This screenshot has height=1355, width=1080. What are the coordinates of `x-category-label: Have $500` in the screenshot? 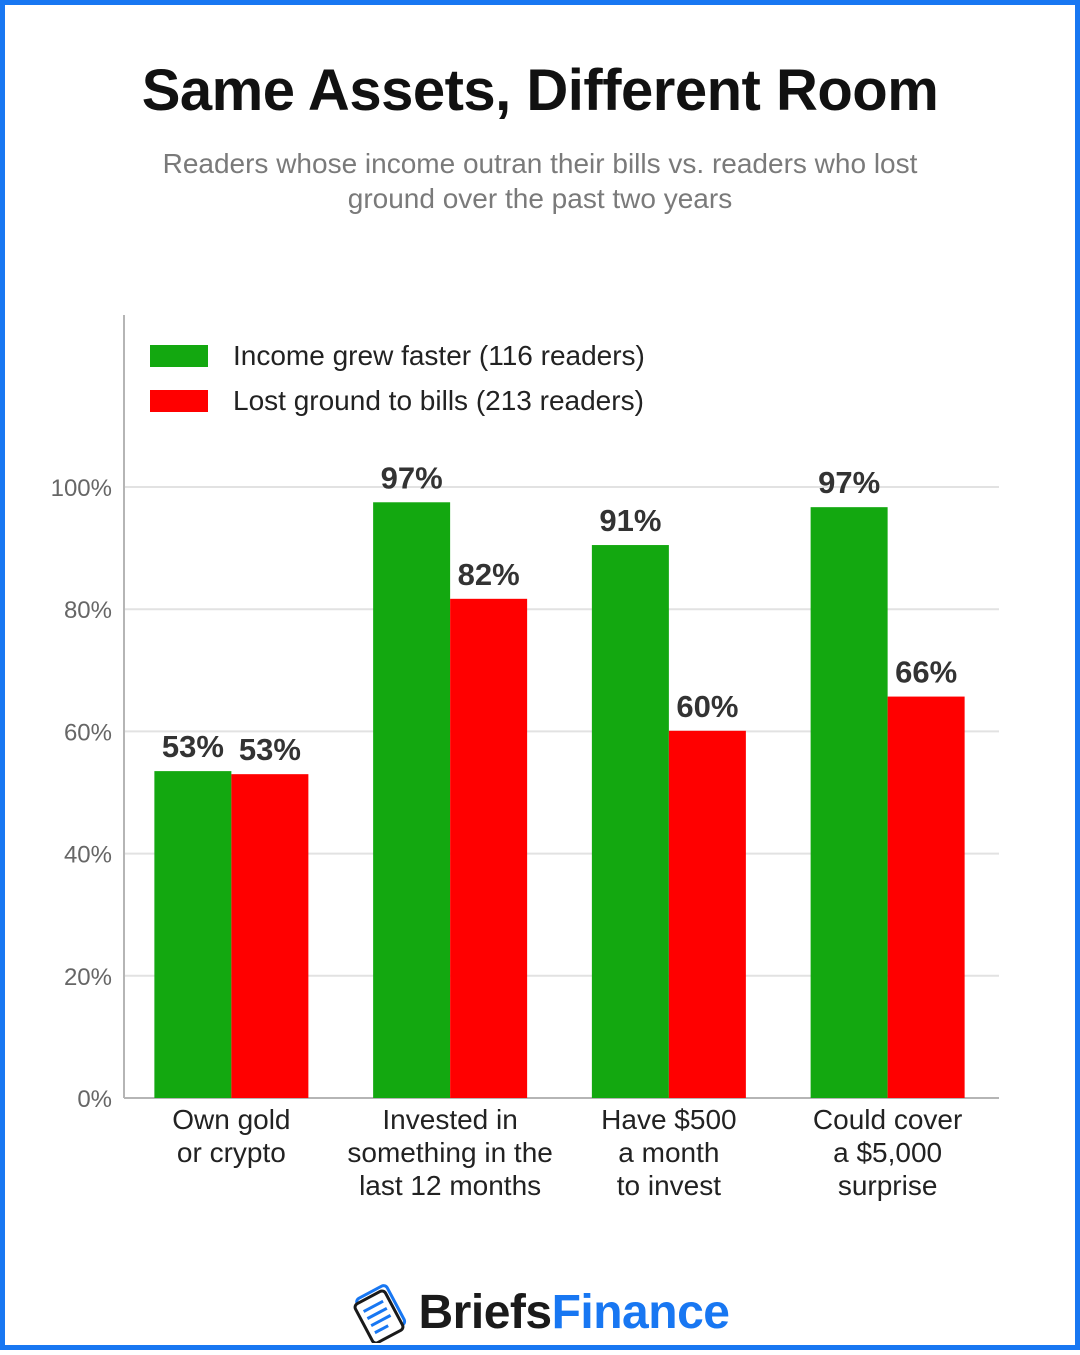 It's located at (668, 1119).